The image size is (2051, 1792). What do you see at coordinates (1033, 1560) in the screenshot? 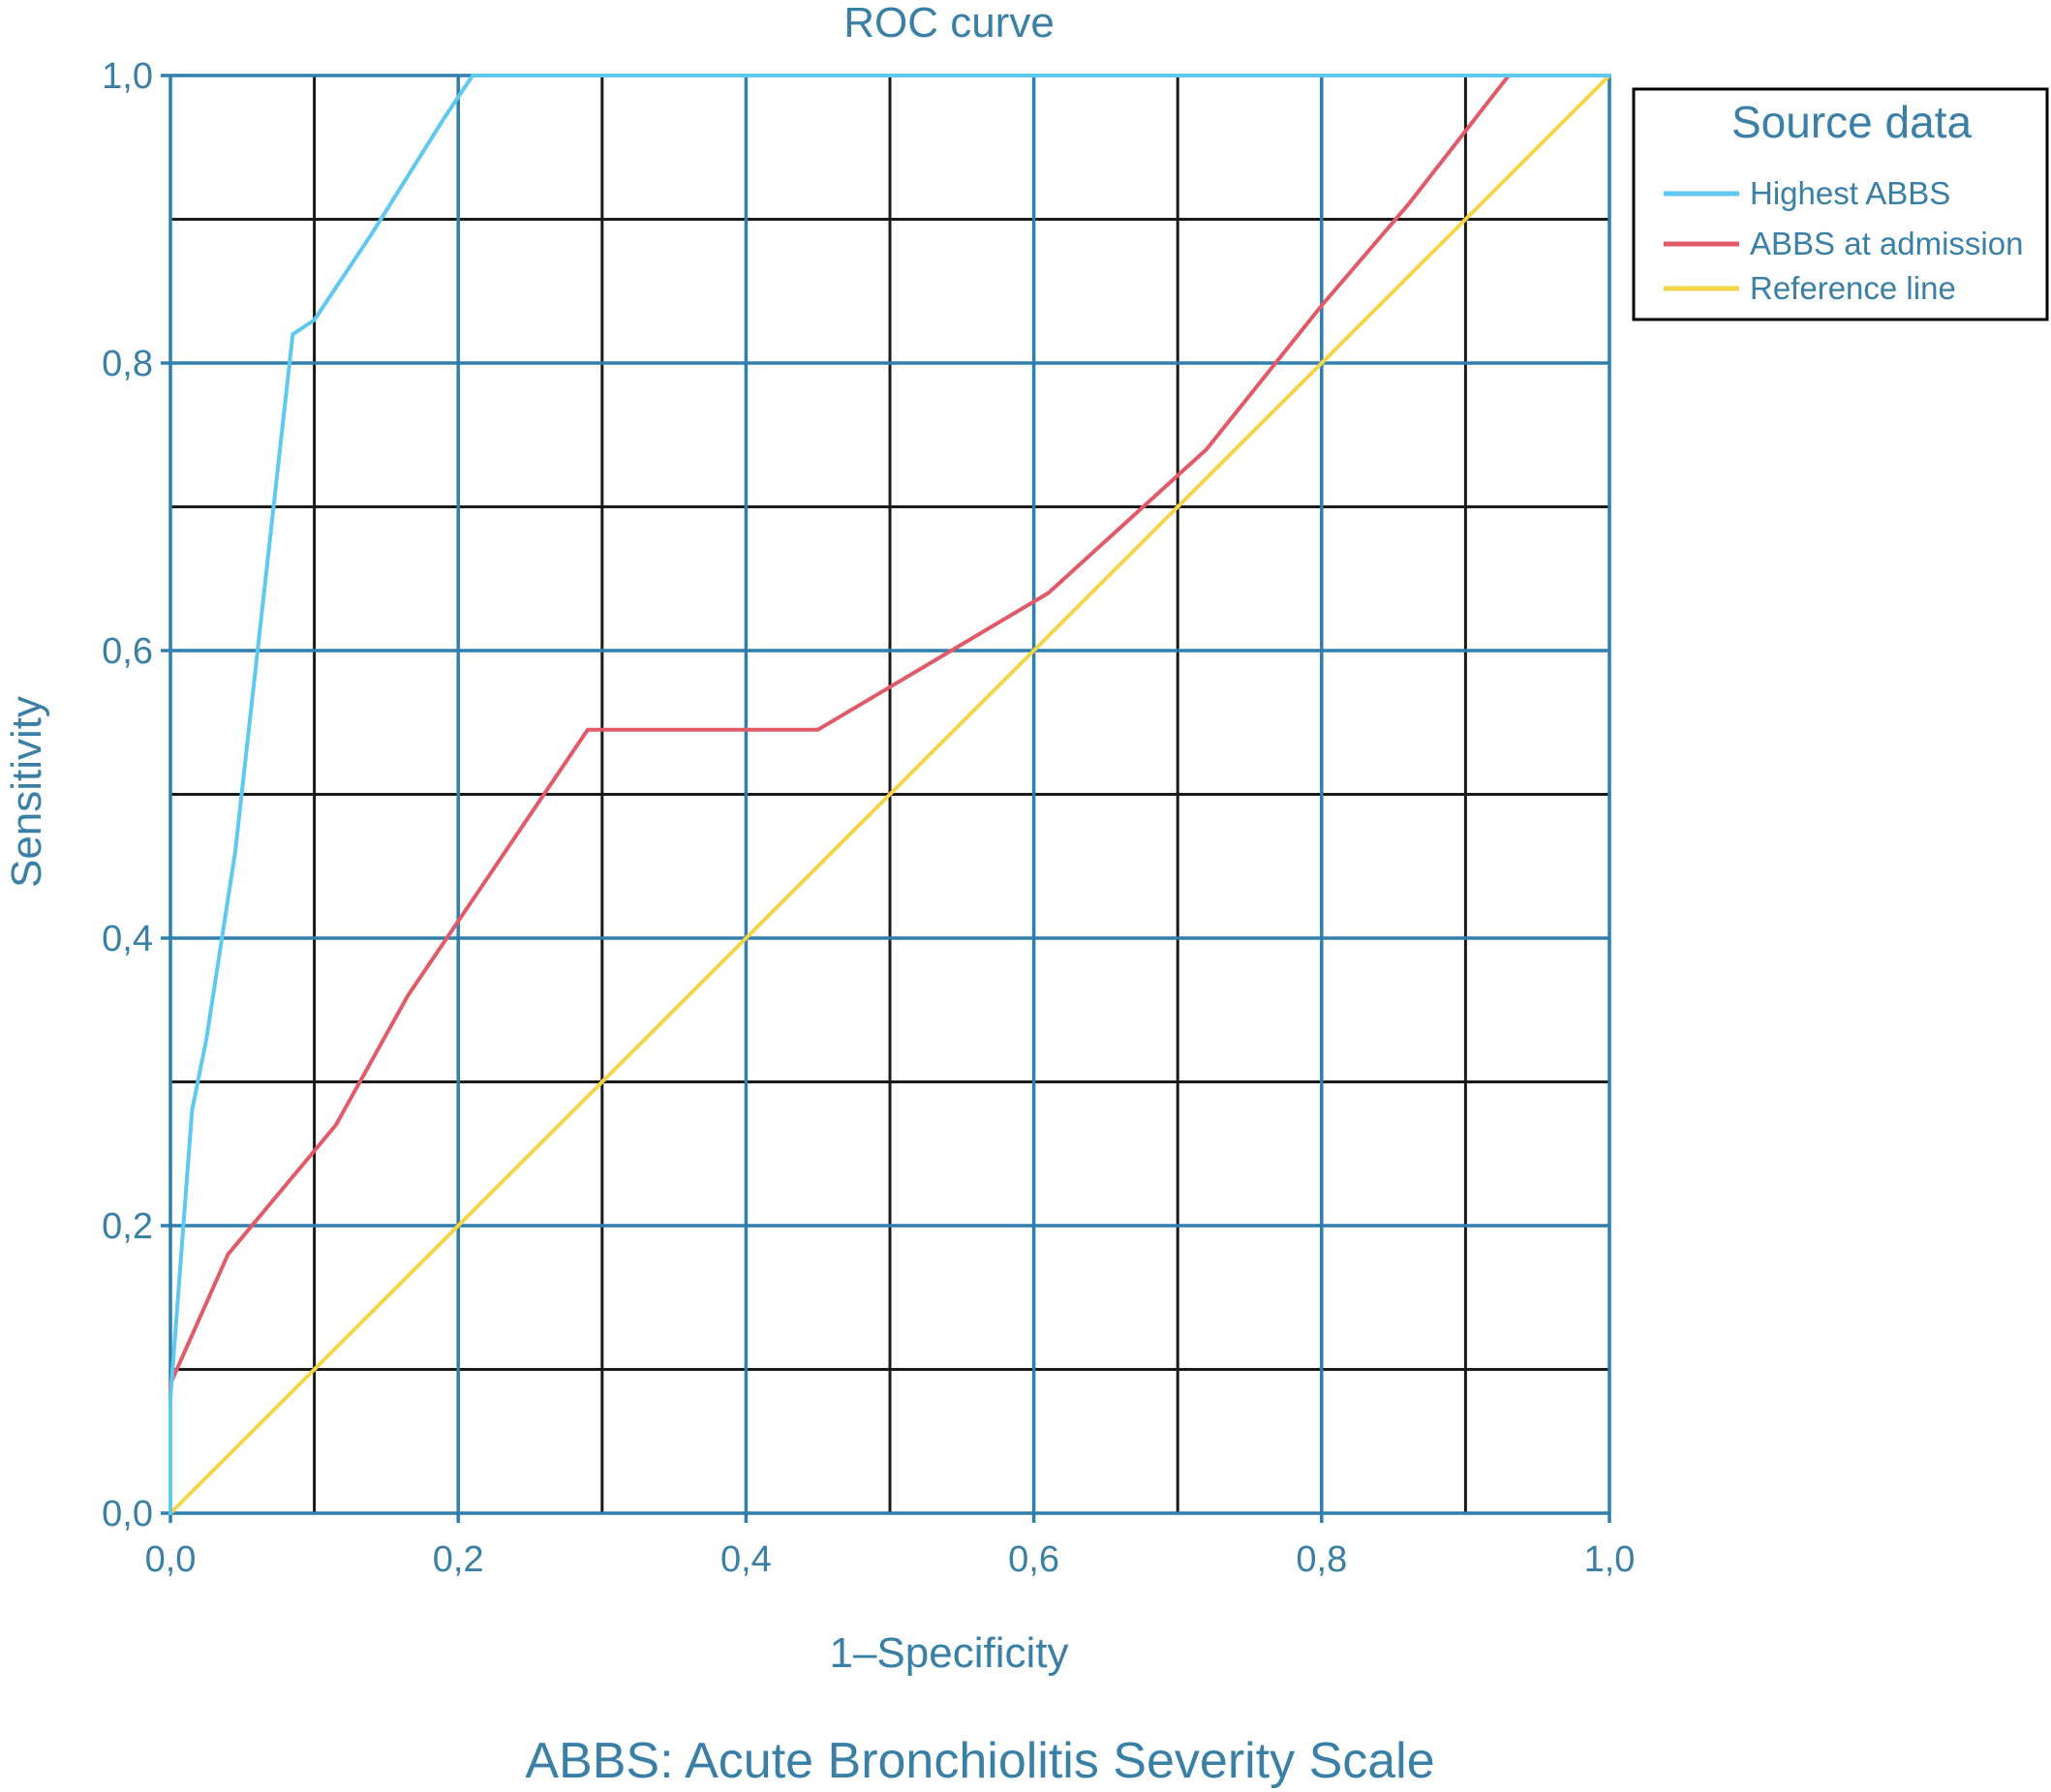
I see `x-tick-label: 0,6` at bounding box center [1033, 1560].